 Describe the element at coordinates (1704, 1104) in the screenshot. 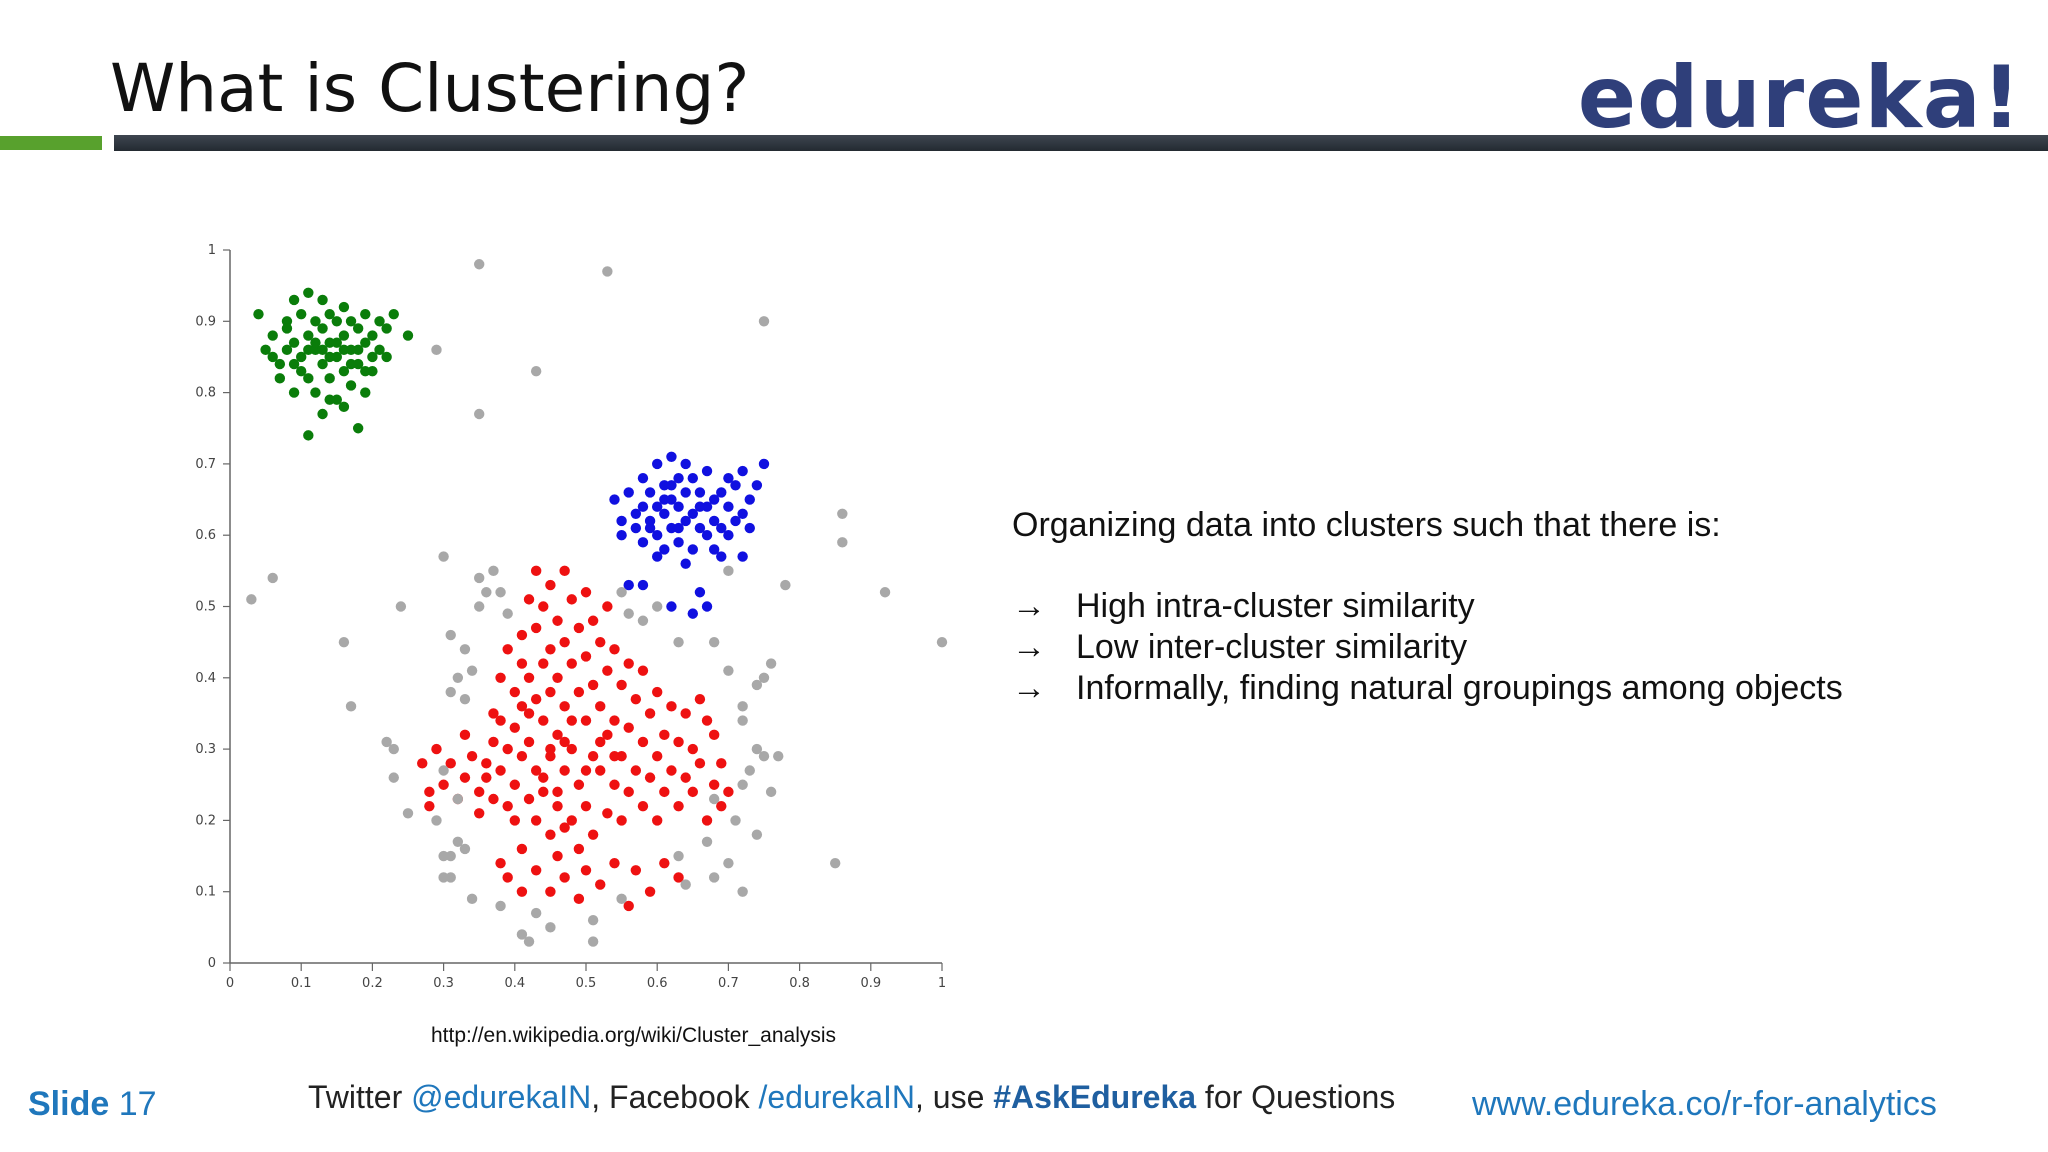

I see `website-link: www.edureka.co/r-for-analytics` at that location.